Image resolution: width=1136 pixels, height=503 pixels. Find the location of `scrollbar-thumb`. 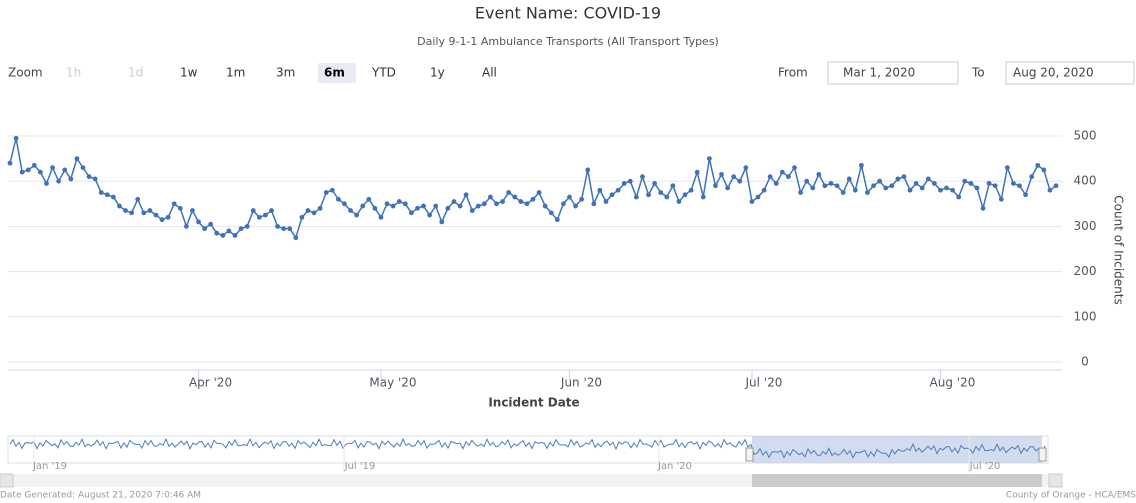

scrollbar-thumb is located at coordinates (897, 480).